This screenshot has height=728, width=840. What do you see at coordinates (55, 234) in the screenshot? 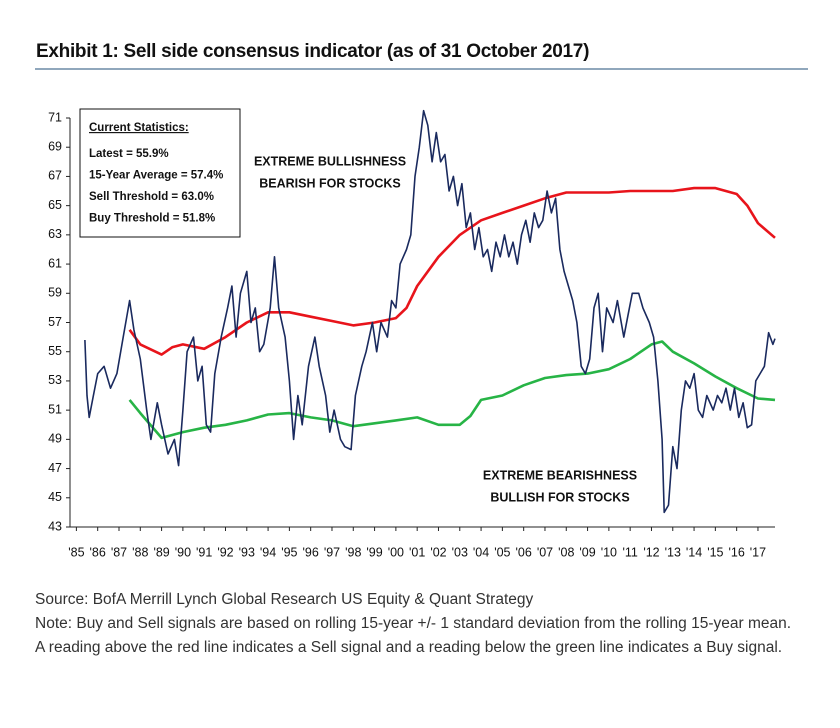
I see `y-tick-label: 63` at bounding box center [55, 234].